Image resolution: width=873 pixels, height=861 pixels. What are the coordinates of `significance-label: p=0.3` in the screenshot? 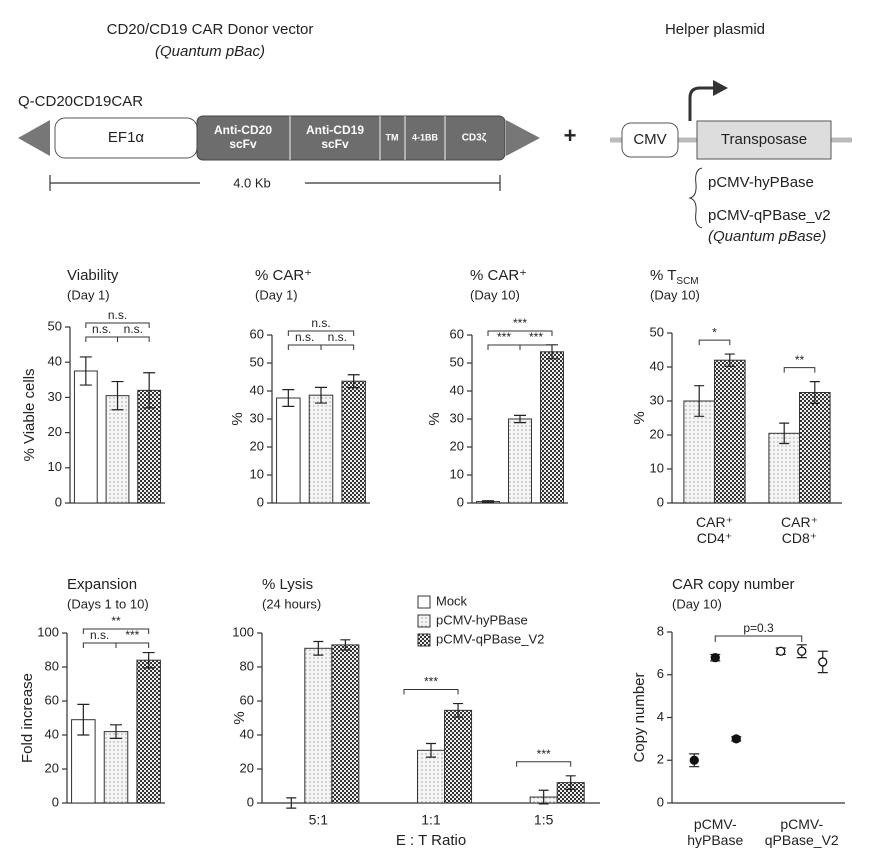 It's located at (758, 628).